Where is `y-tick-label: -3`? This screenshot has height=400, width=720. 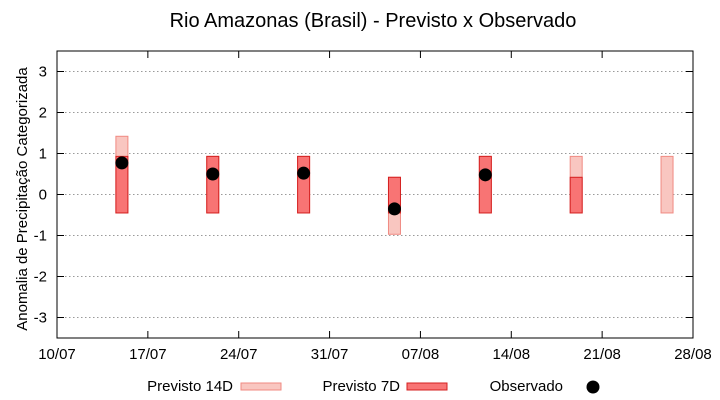 y-tick-label: -3 is located at coordinates (40, 318).